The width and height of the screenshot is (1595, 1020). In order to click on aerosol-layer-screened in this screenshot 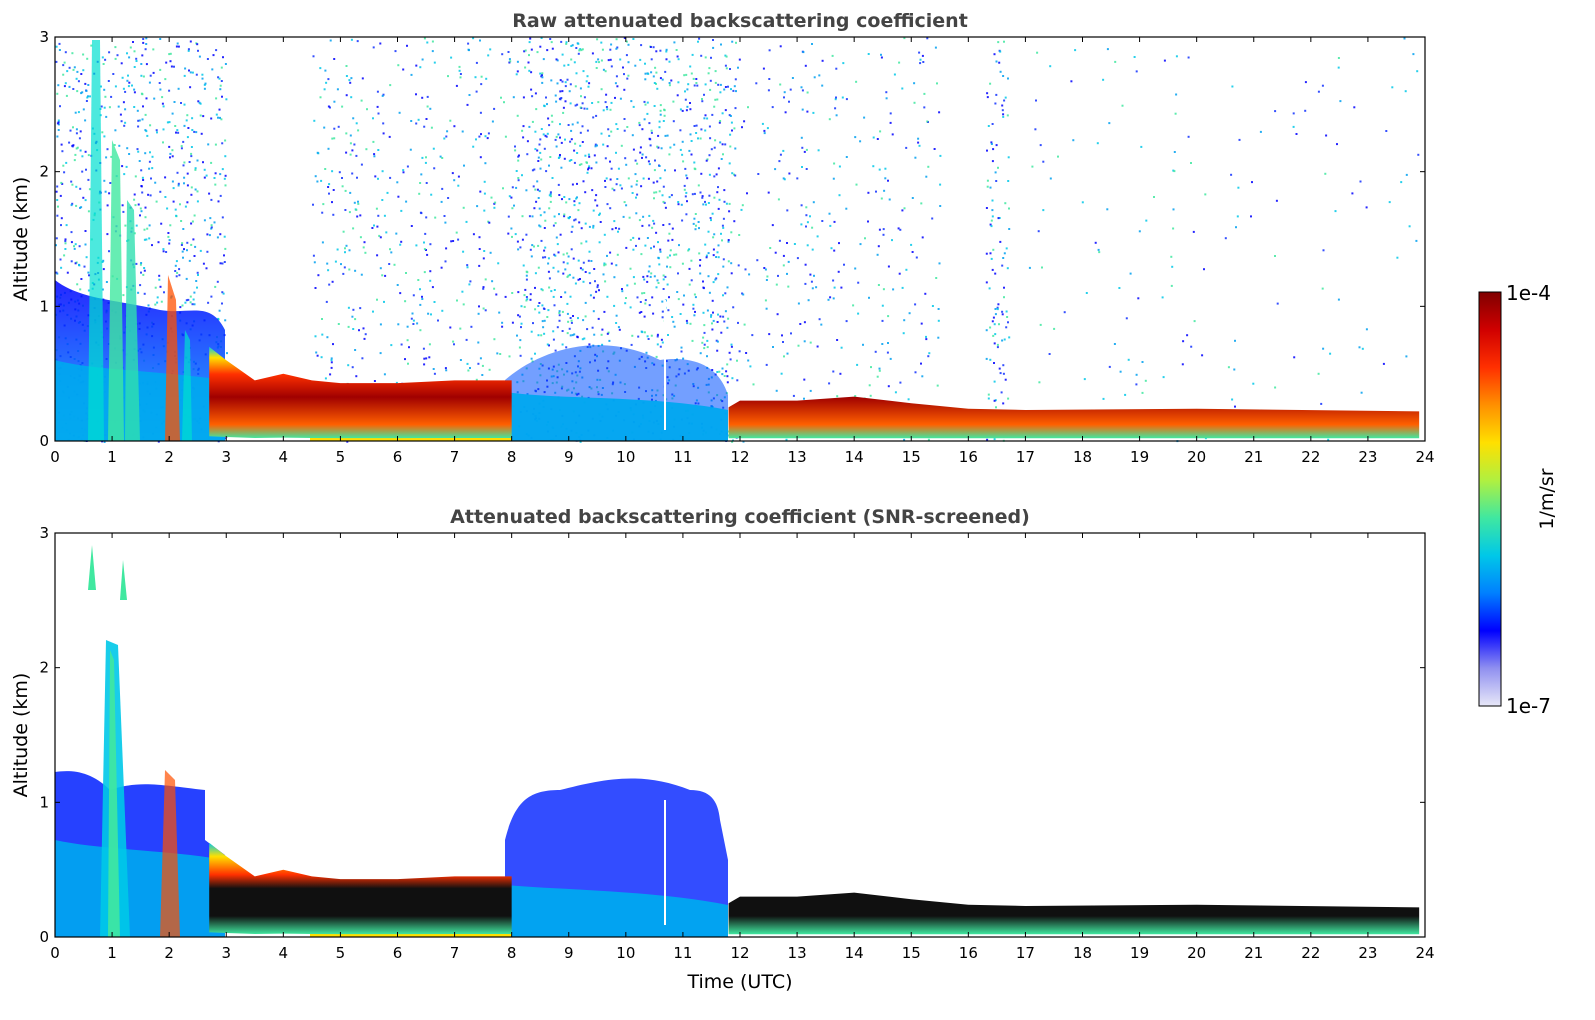, I will do `click(814, 888)`.